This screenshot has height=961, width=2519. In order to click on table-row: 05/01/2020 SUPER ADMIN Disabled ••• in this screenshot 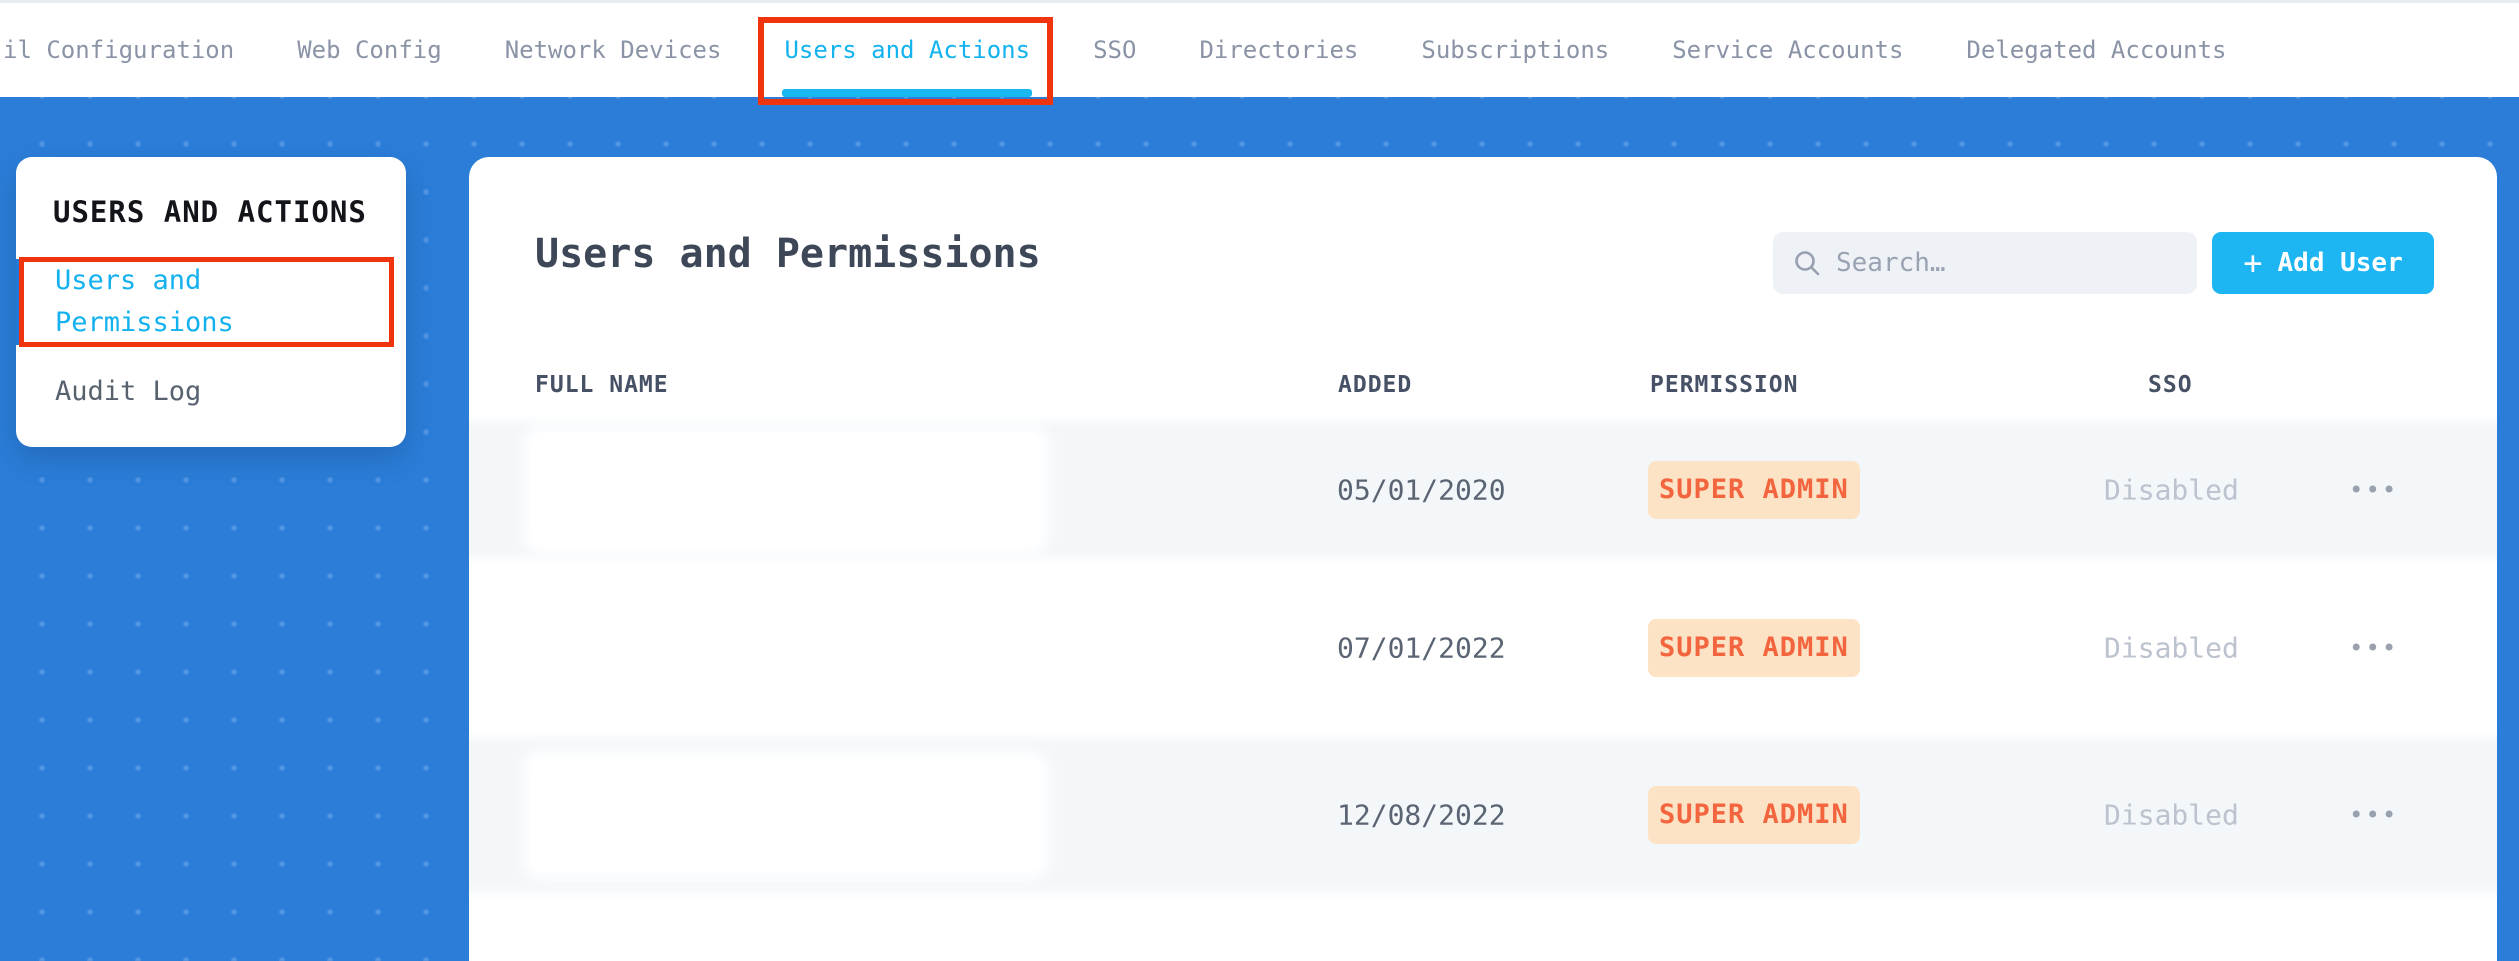, I will do `click(1483, 490)`.